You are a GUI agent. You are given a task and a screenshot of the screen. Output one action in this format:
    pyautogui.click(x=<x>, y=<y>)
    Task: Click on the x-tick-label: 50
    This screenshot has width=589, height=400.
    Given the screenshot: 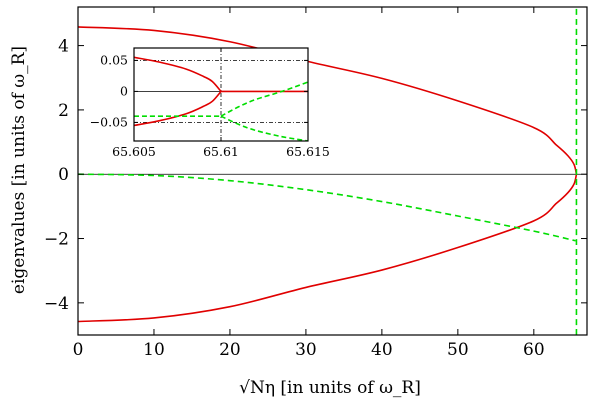 What is the action you would take?
    pyautogui.click(x=458, y=350)
    